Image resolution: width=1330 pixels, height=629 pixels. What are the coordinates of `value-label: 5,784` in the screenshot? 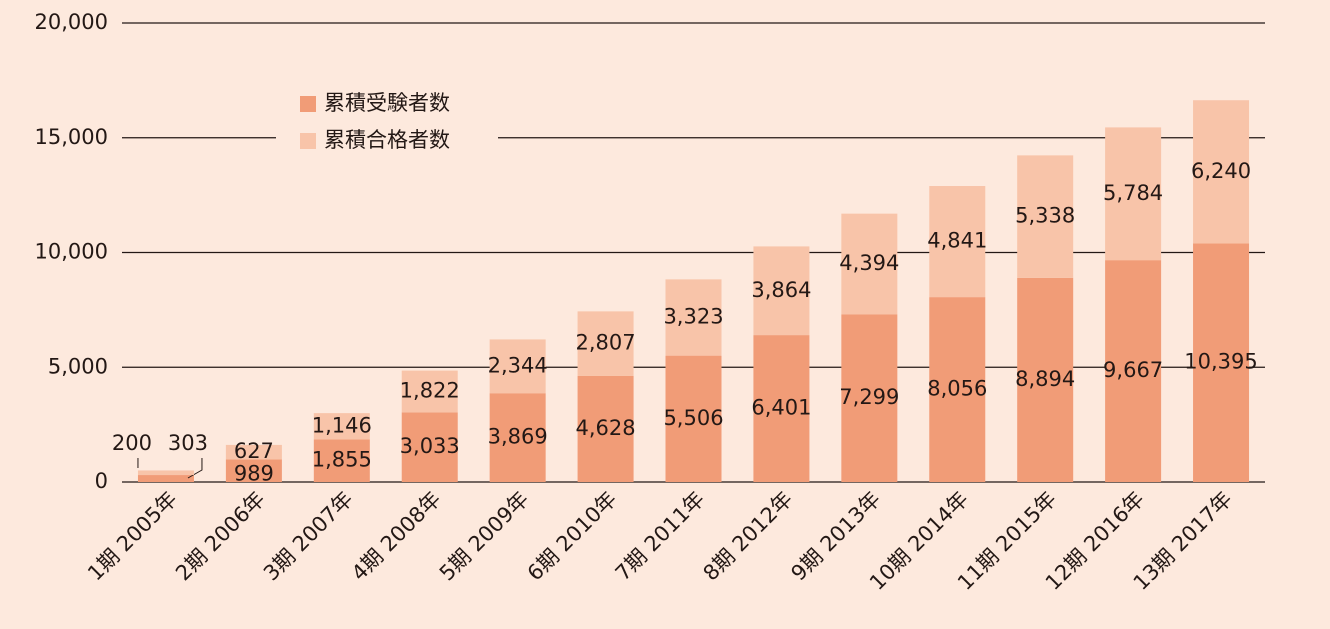 It's located at (1133, 193).